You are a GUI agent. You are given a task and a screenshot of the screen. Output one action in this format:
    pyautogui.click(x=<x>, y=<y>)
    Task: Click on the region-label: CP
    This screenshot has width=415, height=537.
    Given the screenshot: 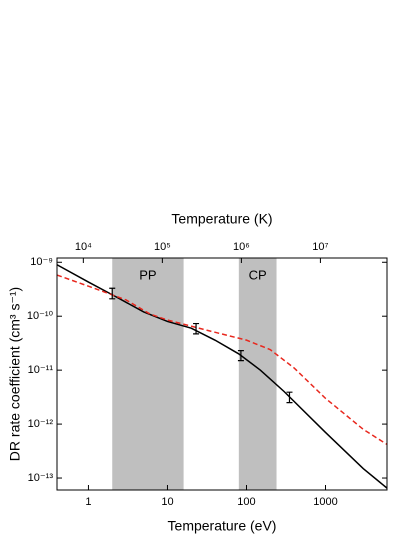 What is the action you would take?
    pyautogui.click(x=258, y=274)
    